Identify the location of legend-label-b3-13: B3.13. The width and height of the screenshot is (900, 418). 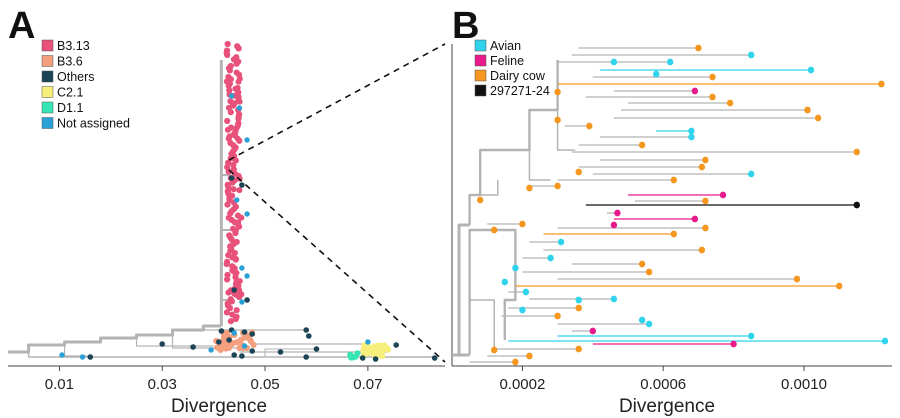
(73, 46).